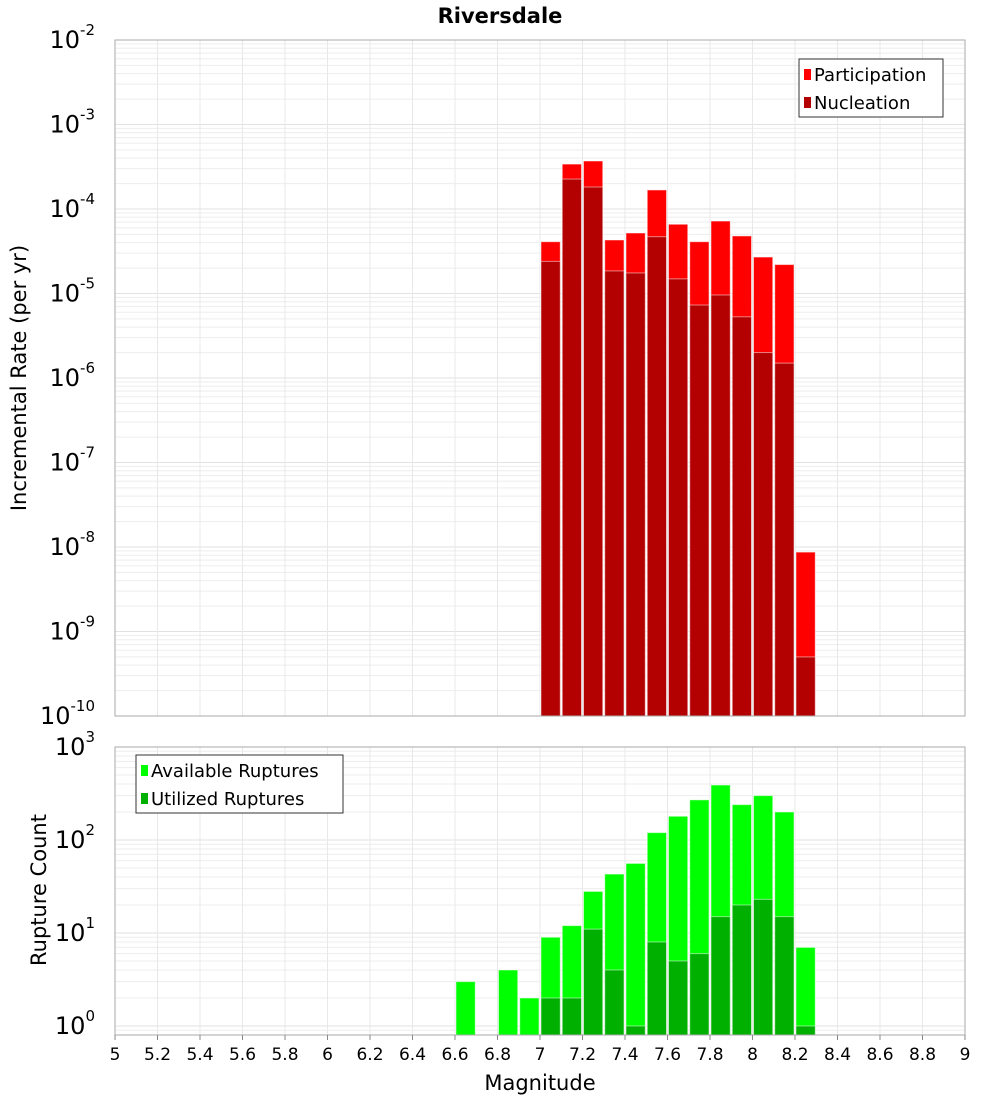  Describe the element at coordinates (879, 1055) in the screenshot. I see `x-tick-label: 8.6` at that location.